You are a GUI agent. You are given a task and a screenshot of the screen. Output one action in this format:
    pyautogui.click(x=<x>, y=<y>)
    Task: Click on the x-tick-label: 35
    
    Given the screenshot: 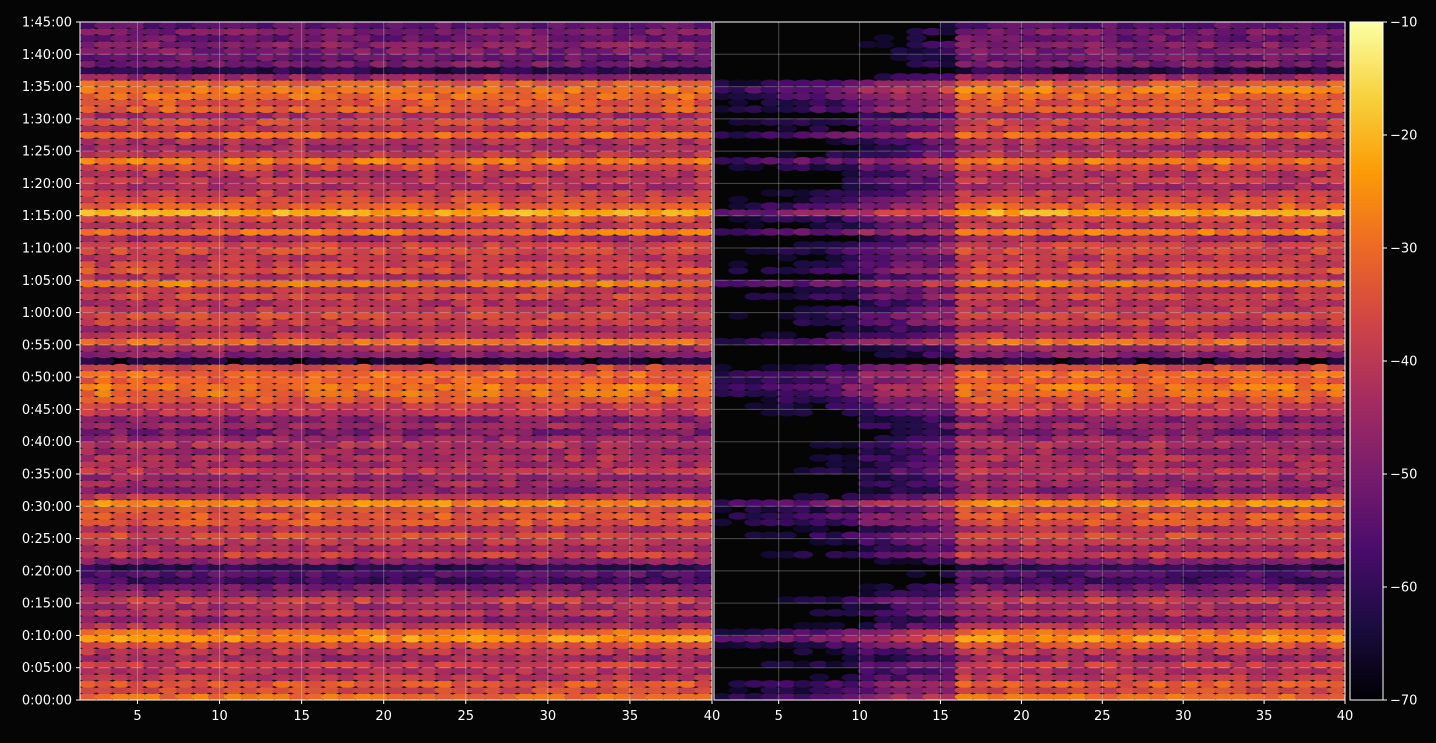 What is the action you would take?
    pyautogui.click(x=630, y=716)
    